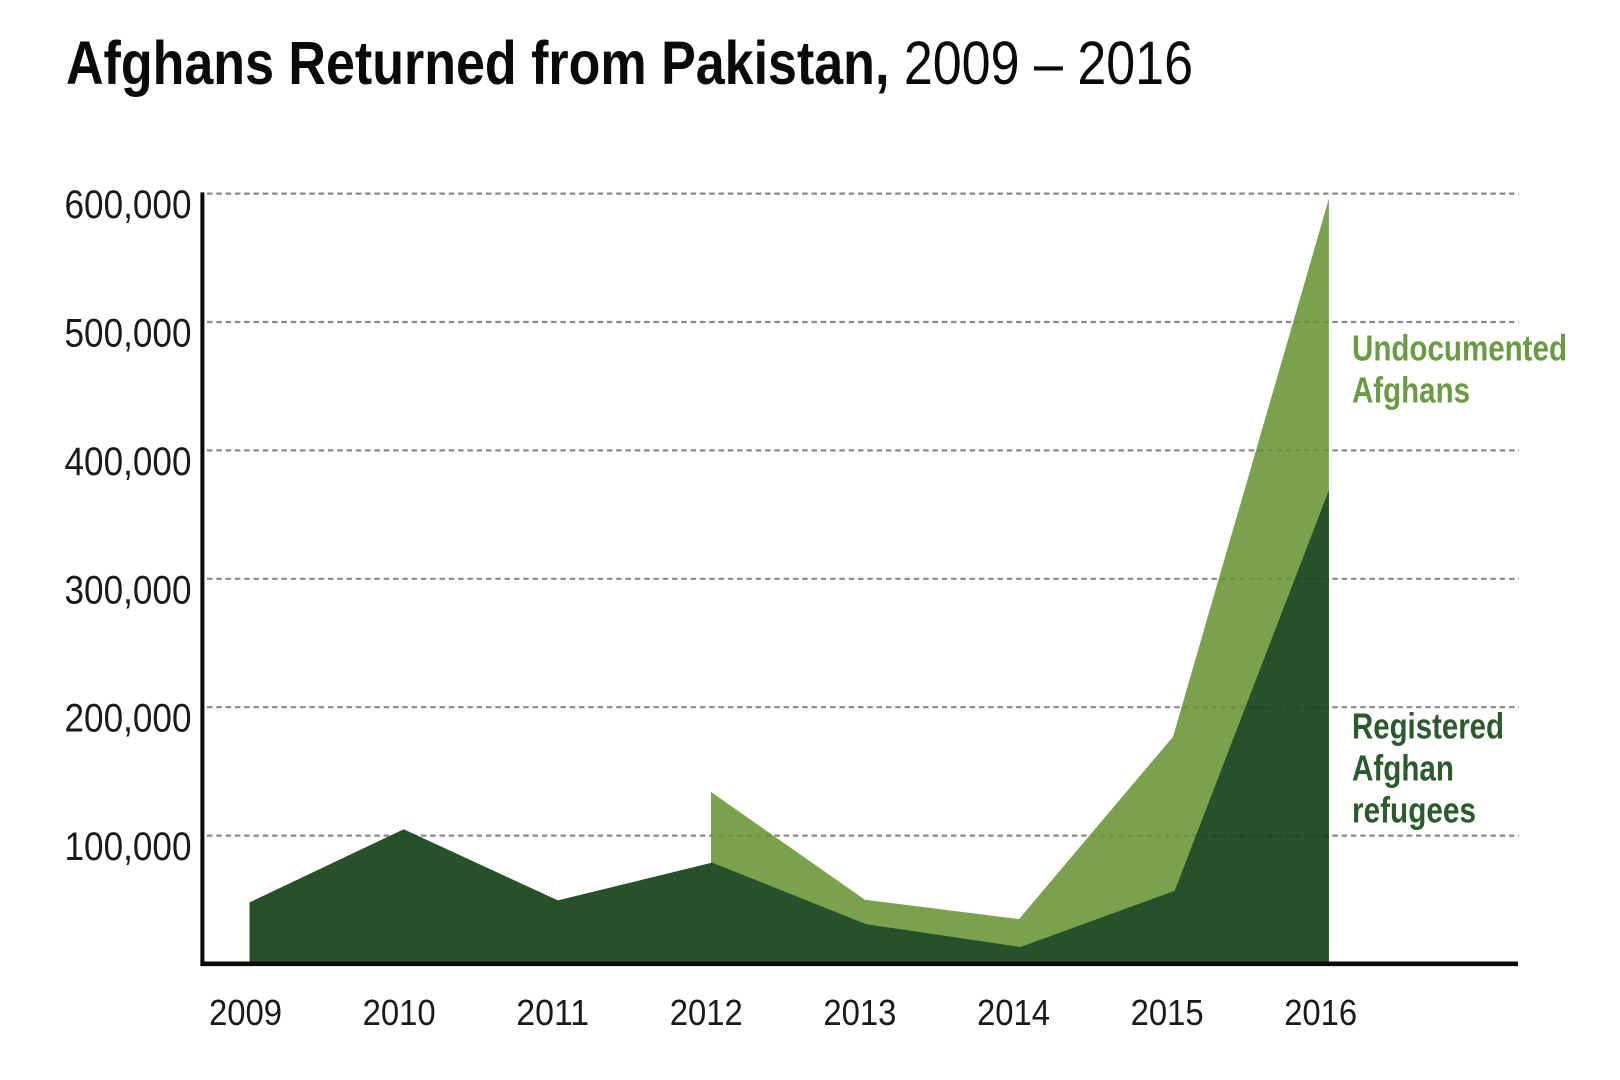  Describe the element at coordinates (1403, 767) in the screenshot. I see `svg-text: Afghan` at that location.